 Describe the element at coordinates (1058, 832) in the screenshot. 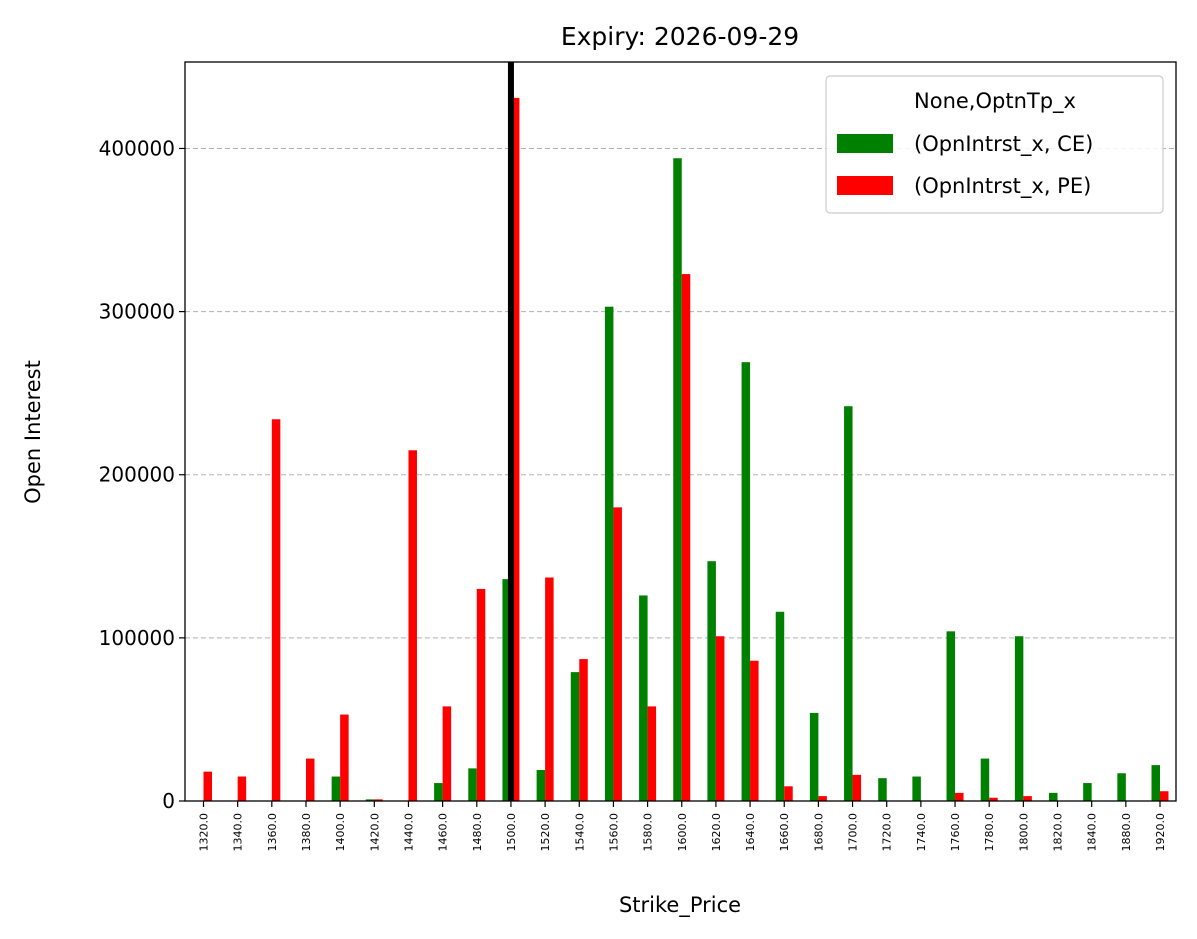

I see `x-tick-label: 1820.0` at that location.